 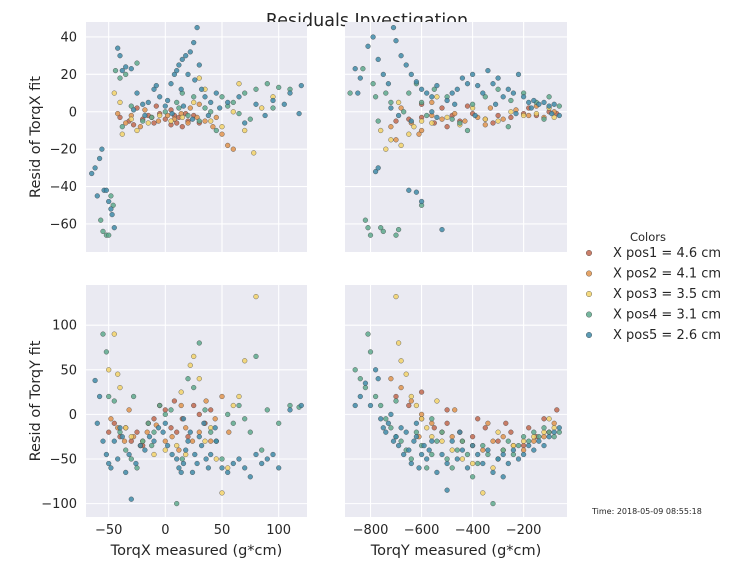 I want to click on x-tick-label: 100, so click(x=278, y=530).